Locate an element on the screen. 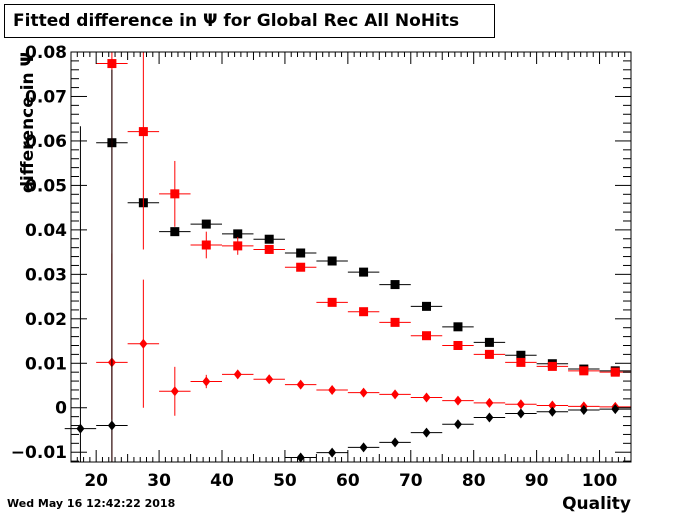  x-tick-label: 90 is located at coordinates (537, 481).